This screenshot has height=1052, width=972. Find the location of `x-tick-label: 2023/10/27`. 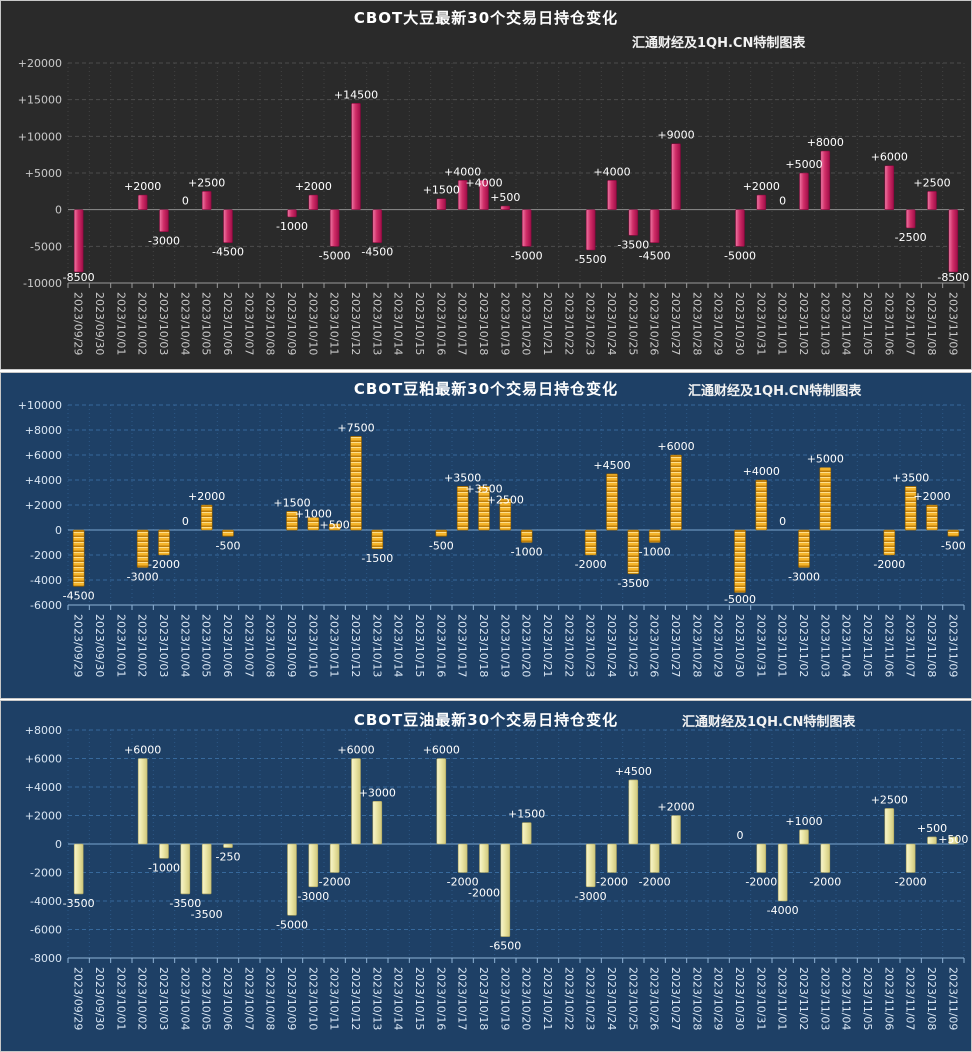

x-tick-label: 2023/10/27 is located at coordinates (675, 645).